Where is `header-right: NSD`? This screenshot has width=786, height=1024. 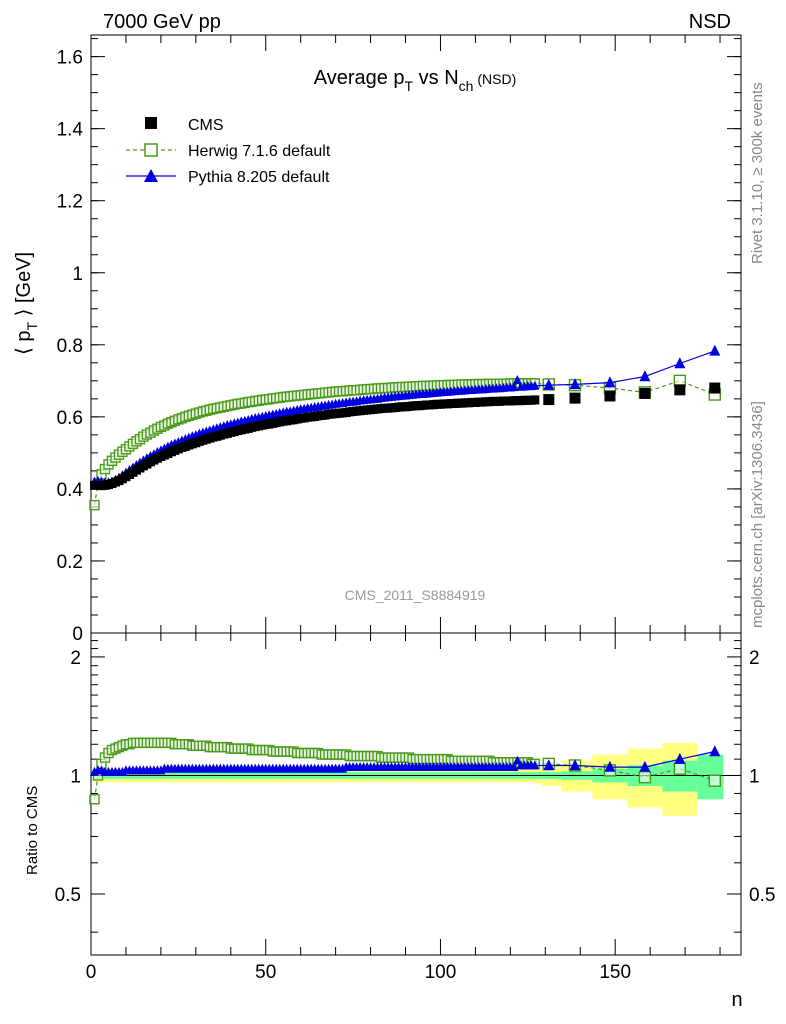
header-right: NSD is located at coordinates (710, 22).